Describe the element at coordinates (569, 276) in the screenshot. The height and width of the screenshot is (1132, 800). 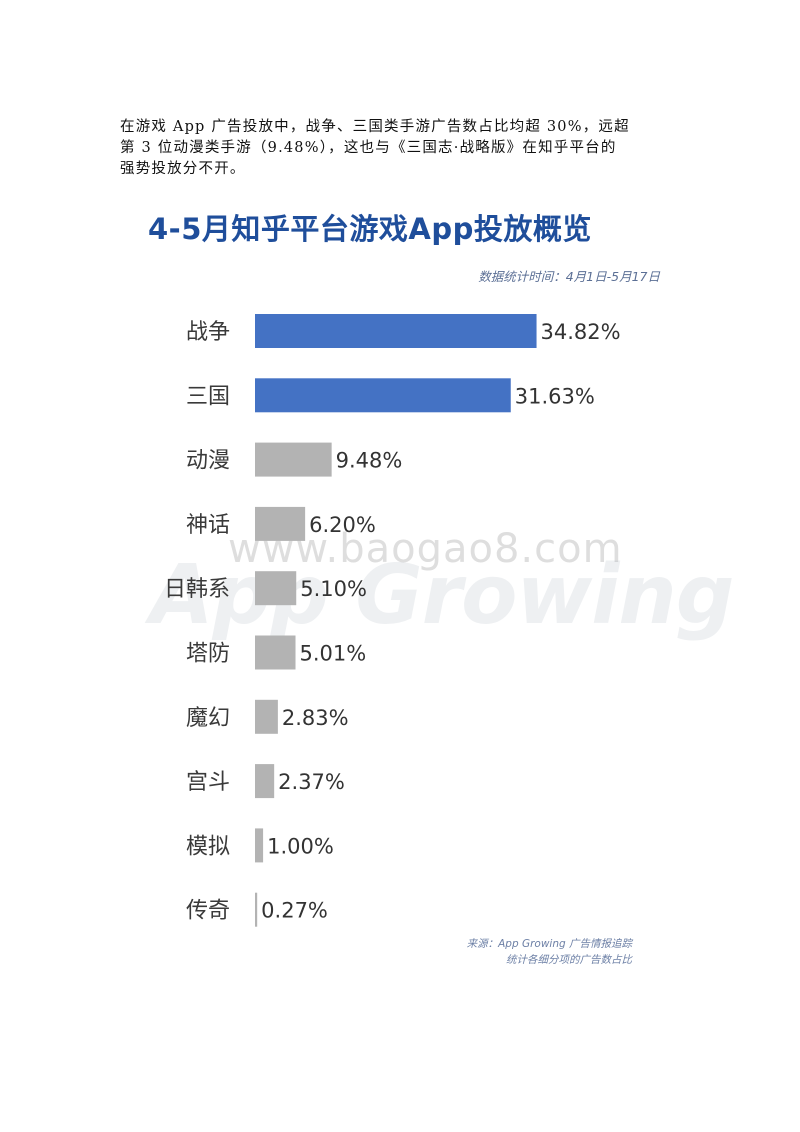
I see `chart-subtitle: 数据统计时间：4月1日-5月17日` at that location.